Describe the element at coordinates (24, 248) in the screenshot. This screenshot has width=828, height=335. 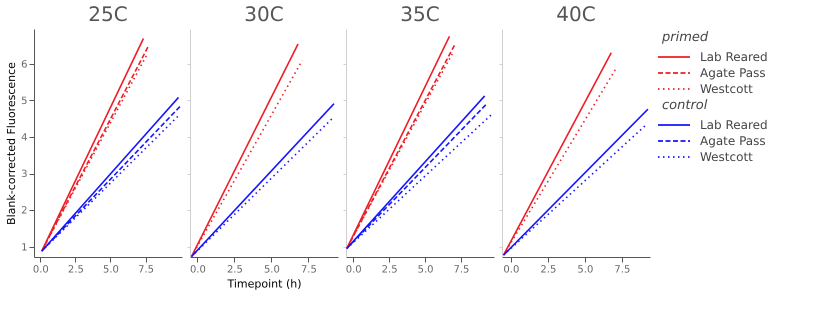
I see `y-tick-label: 1` at that location.